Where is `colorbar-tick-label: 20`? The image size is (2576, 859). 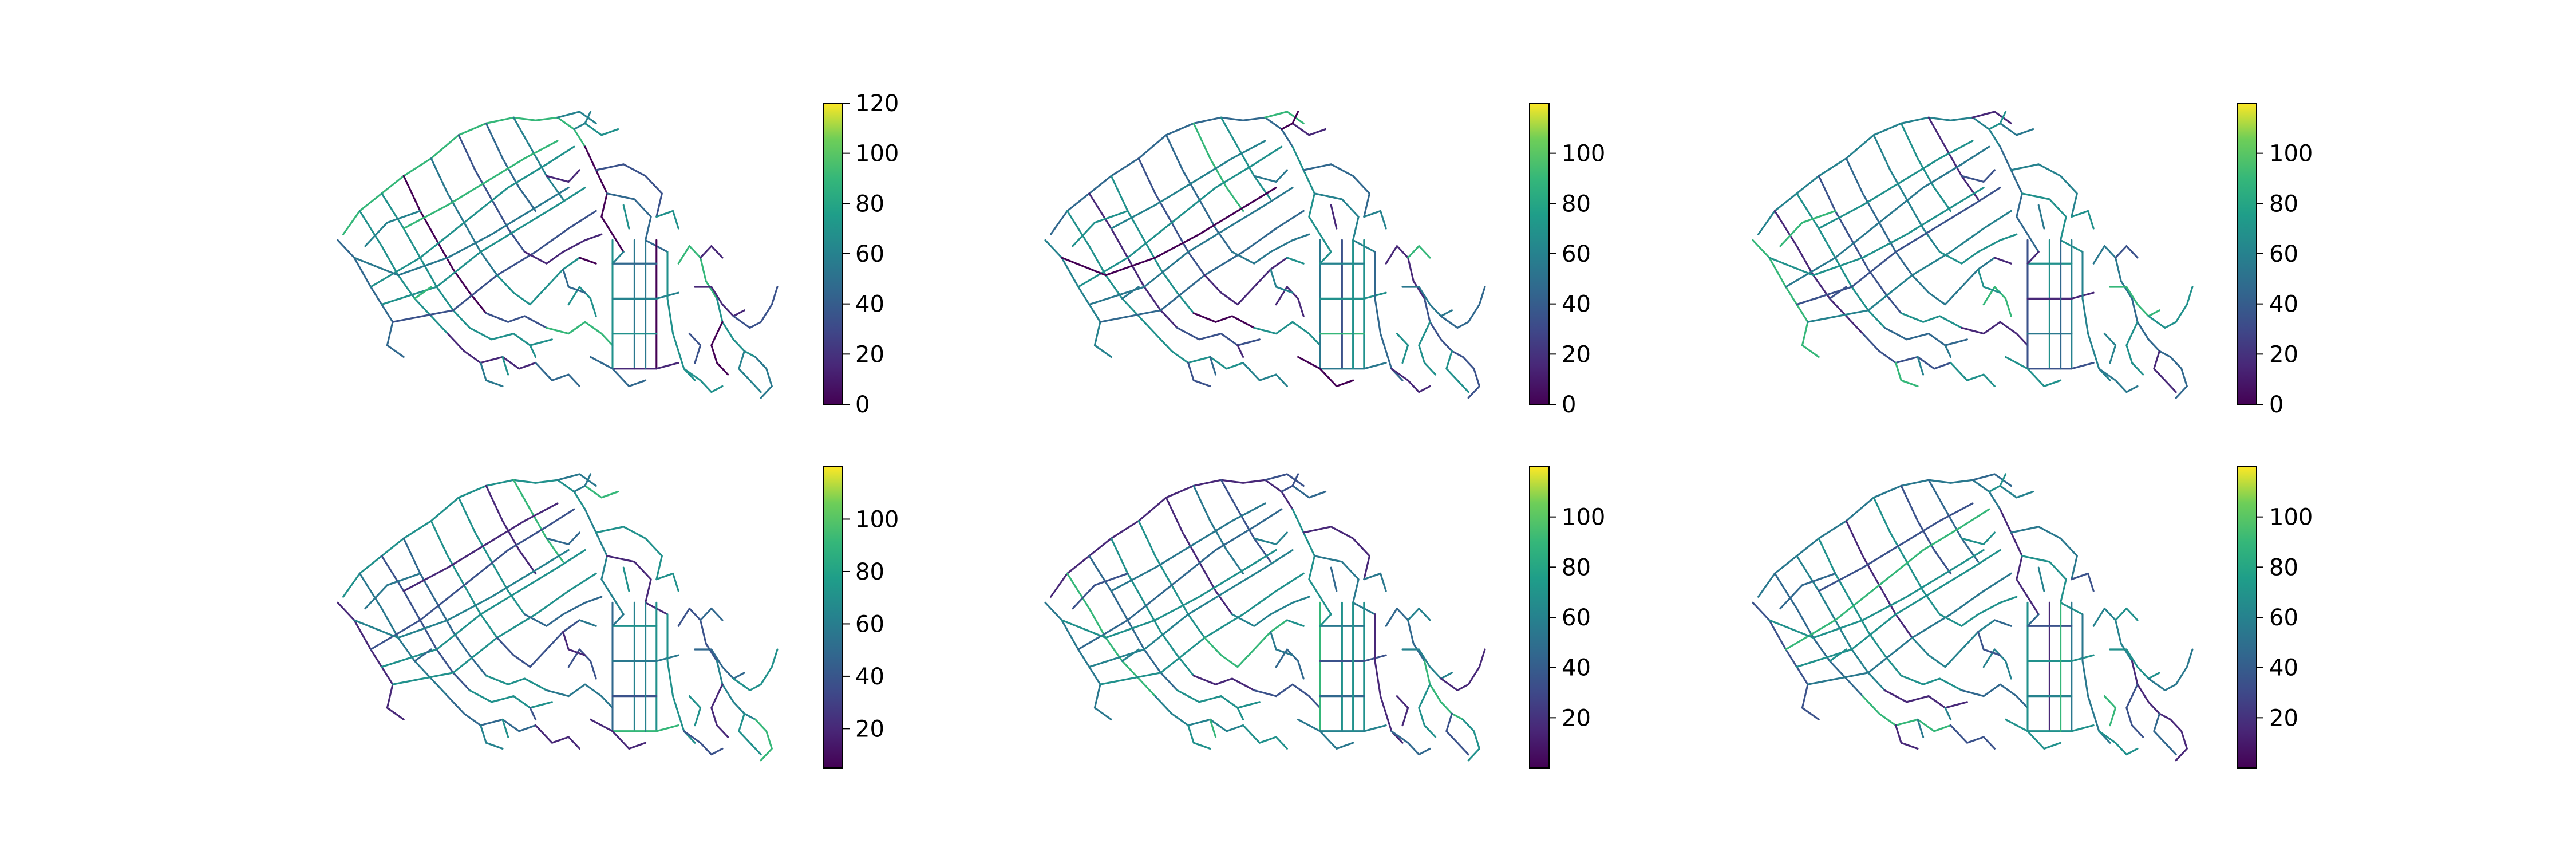 colorbar-tick-label: 20 is located at coordinates (869, 729).